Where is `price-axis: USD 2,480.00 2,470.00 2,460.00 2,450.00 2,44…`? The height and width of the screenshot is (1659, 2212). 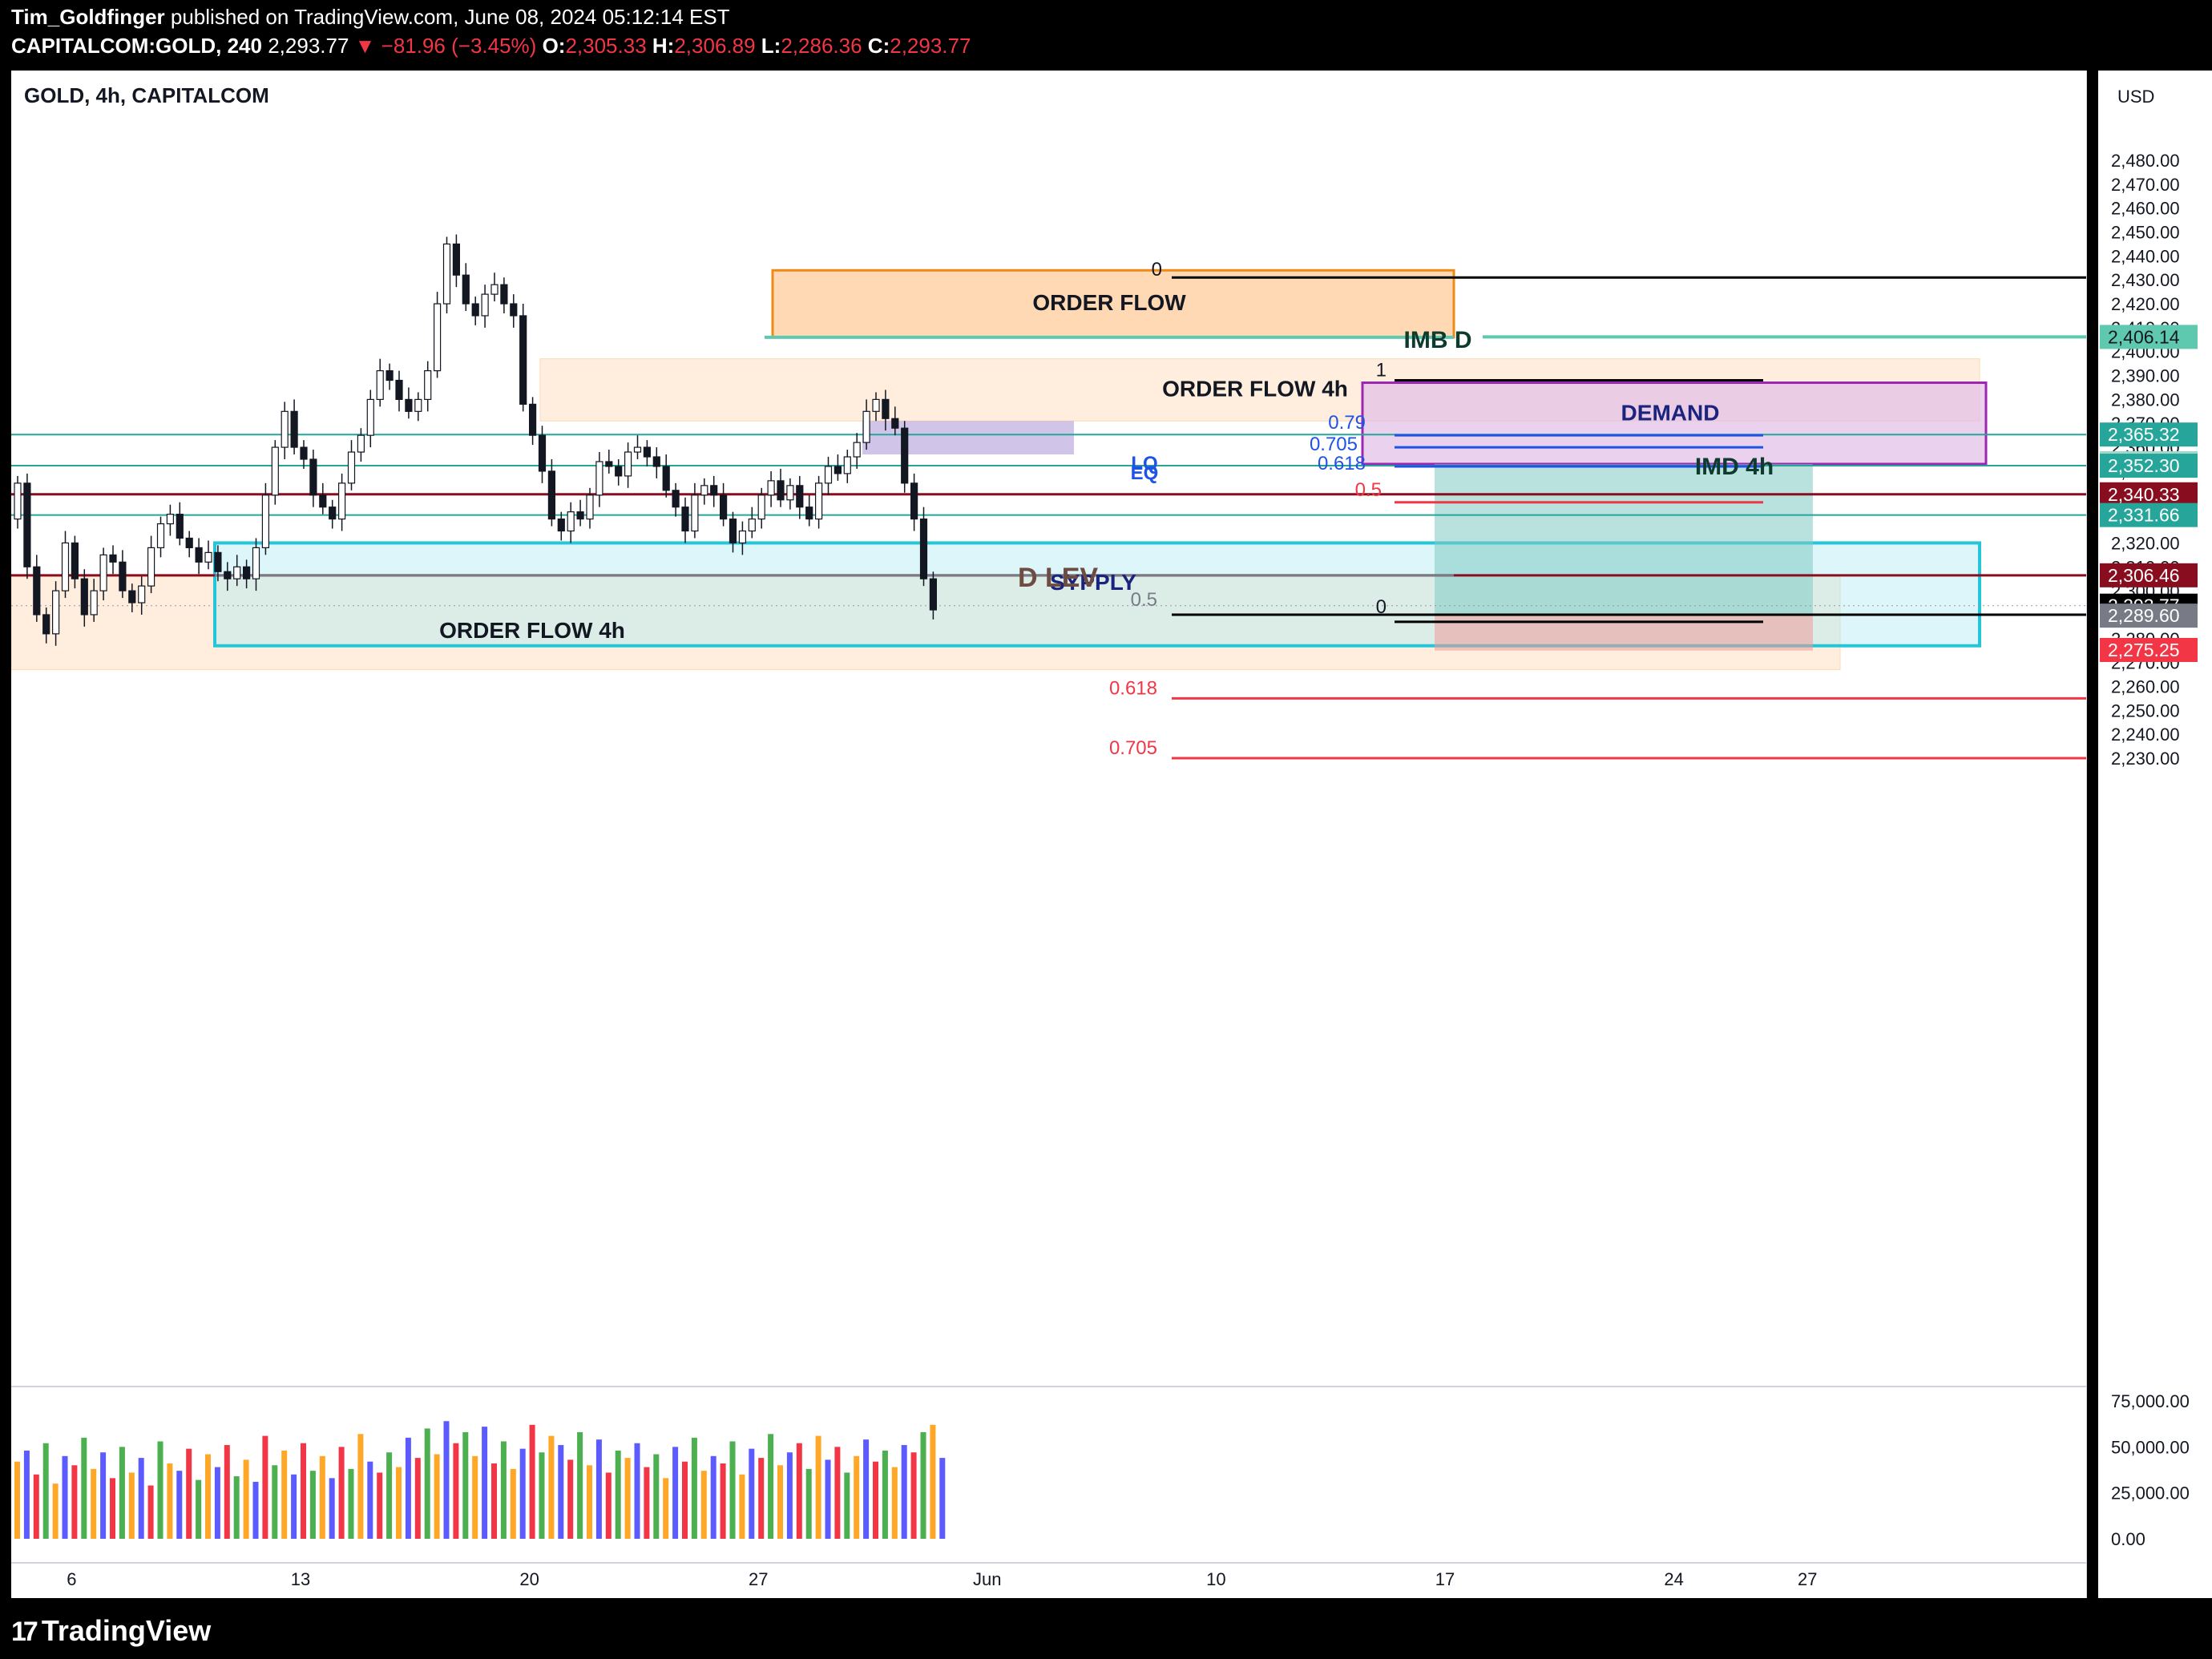
price-axis: USD 2,480.00 2,470.00 2,460.00 2,450.00 2,44… is located at coordinates (2155, 834).